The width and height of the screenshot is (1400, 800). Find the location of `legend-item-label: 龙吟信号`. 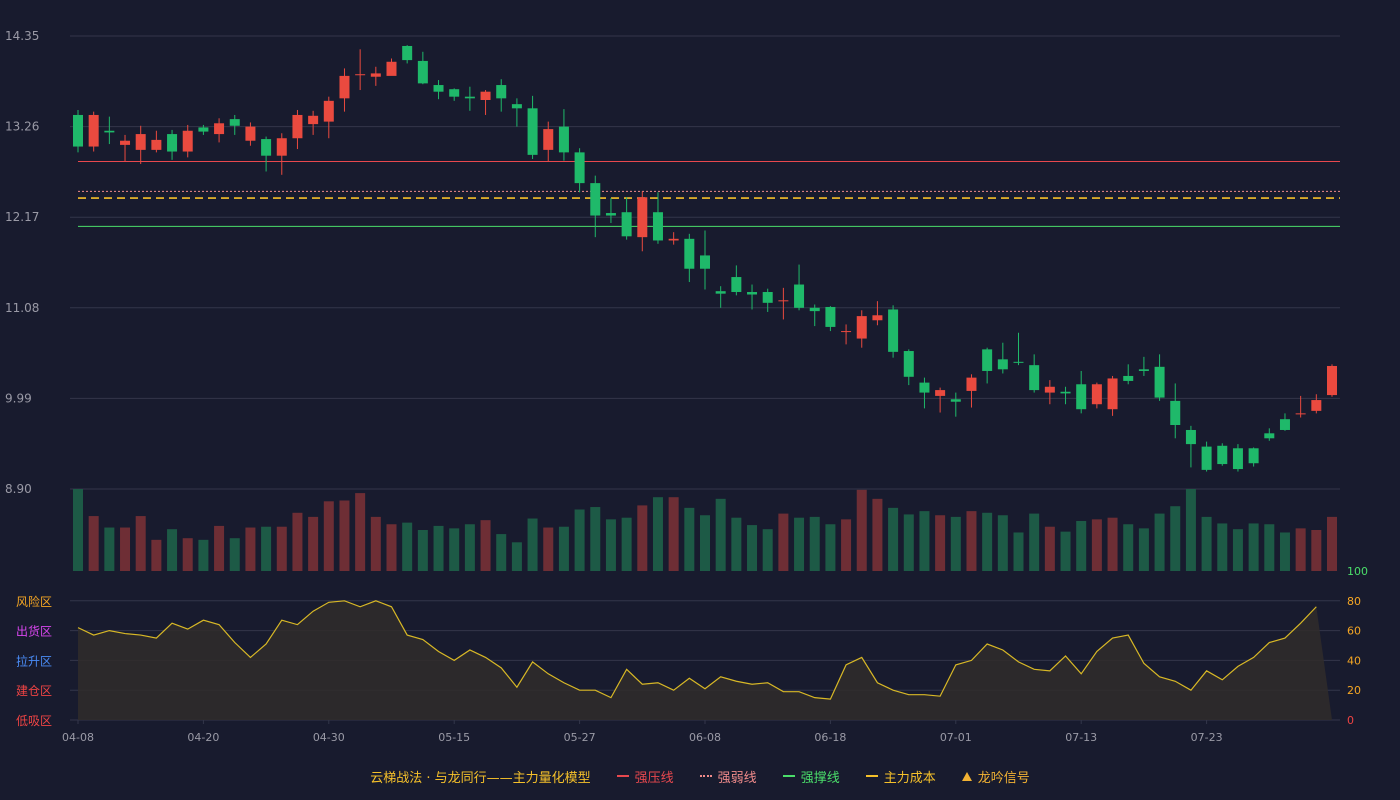

legend-item-label: 龙吟信号 is located at coordinates (1003, 778).